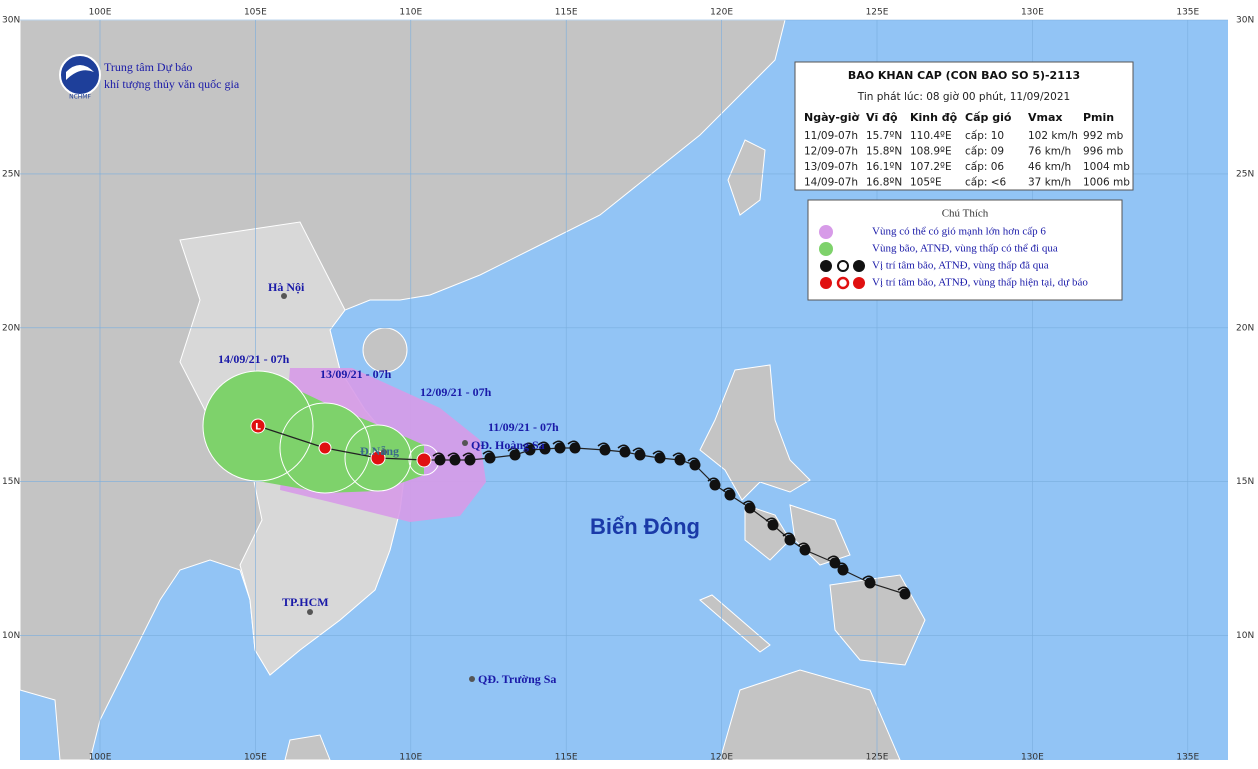 Image resolution: width=1258 pixels, height=769 pixels. Describe the element at coordinates (378, 487) in the screenshot. I see `place-dots` at that location.